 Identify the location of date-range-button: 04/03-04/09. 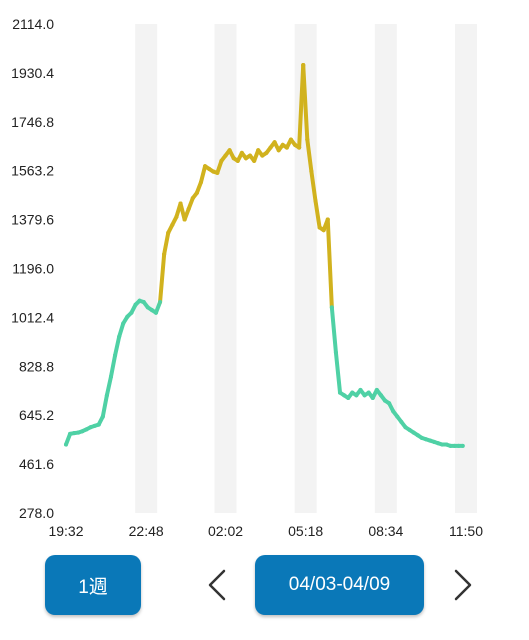
(339, 585).